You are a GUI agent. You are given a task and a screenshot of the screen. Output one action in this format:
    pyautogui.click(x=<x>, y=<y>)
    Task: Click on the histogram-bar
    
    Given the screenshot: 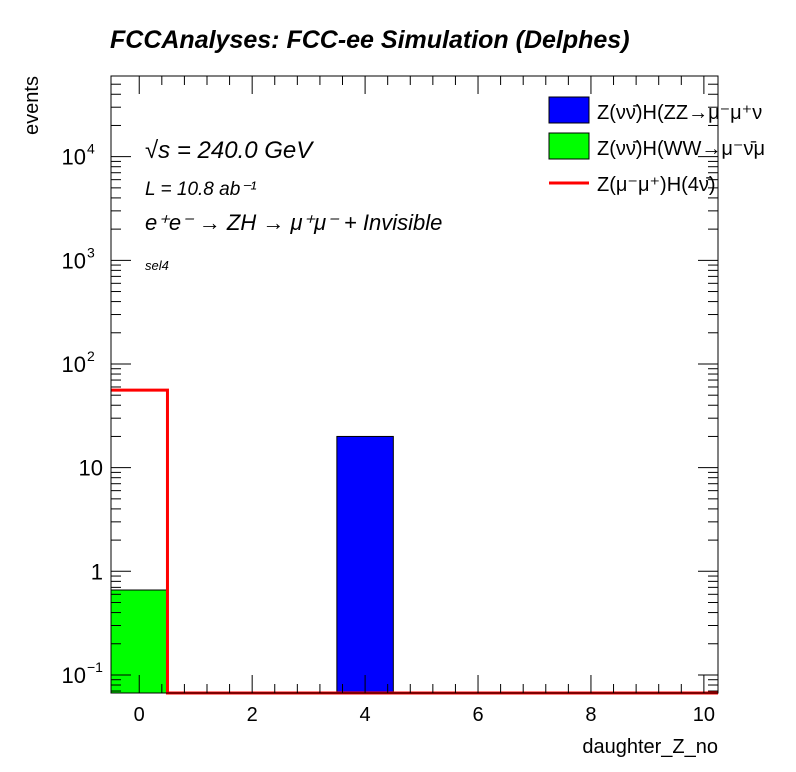 What is the action you would take?
    pyautogui.click(x=365, y=564)
    